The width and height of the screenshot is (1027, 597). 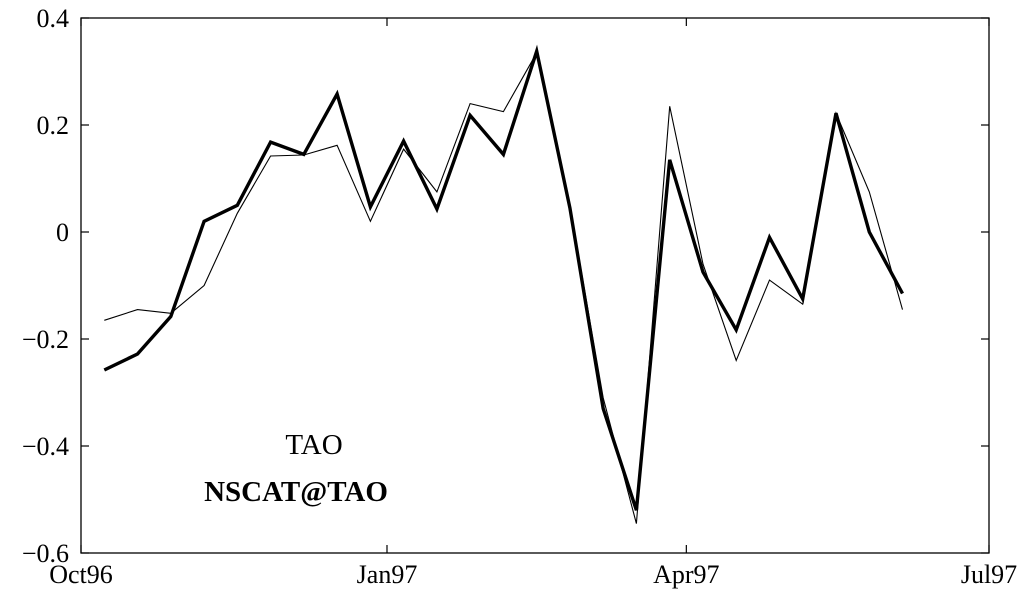 I want to click on x-tick-label: Jan97, so click(x=387, y=574).